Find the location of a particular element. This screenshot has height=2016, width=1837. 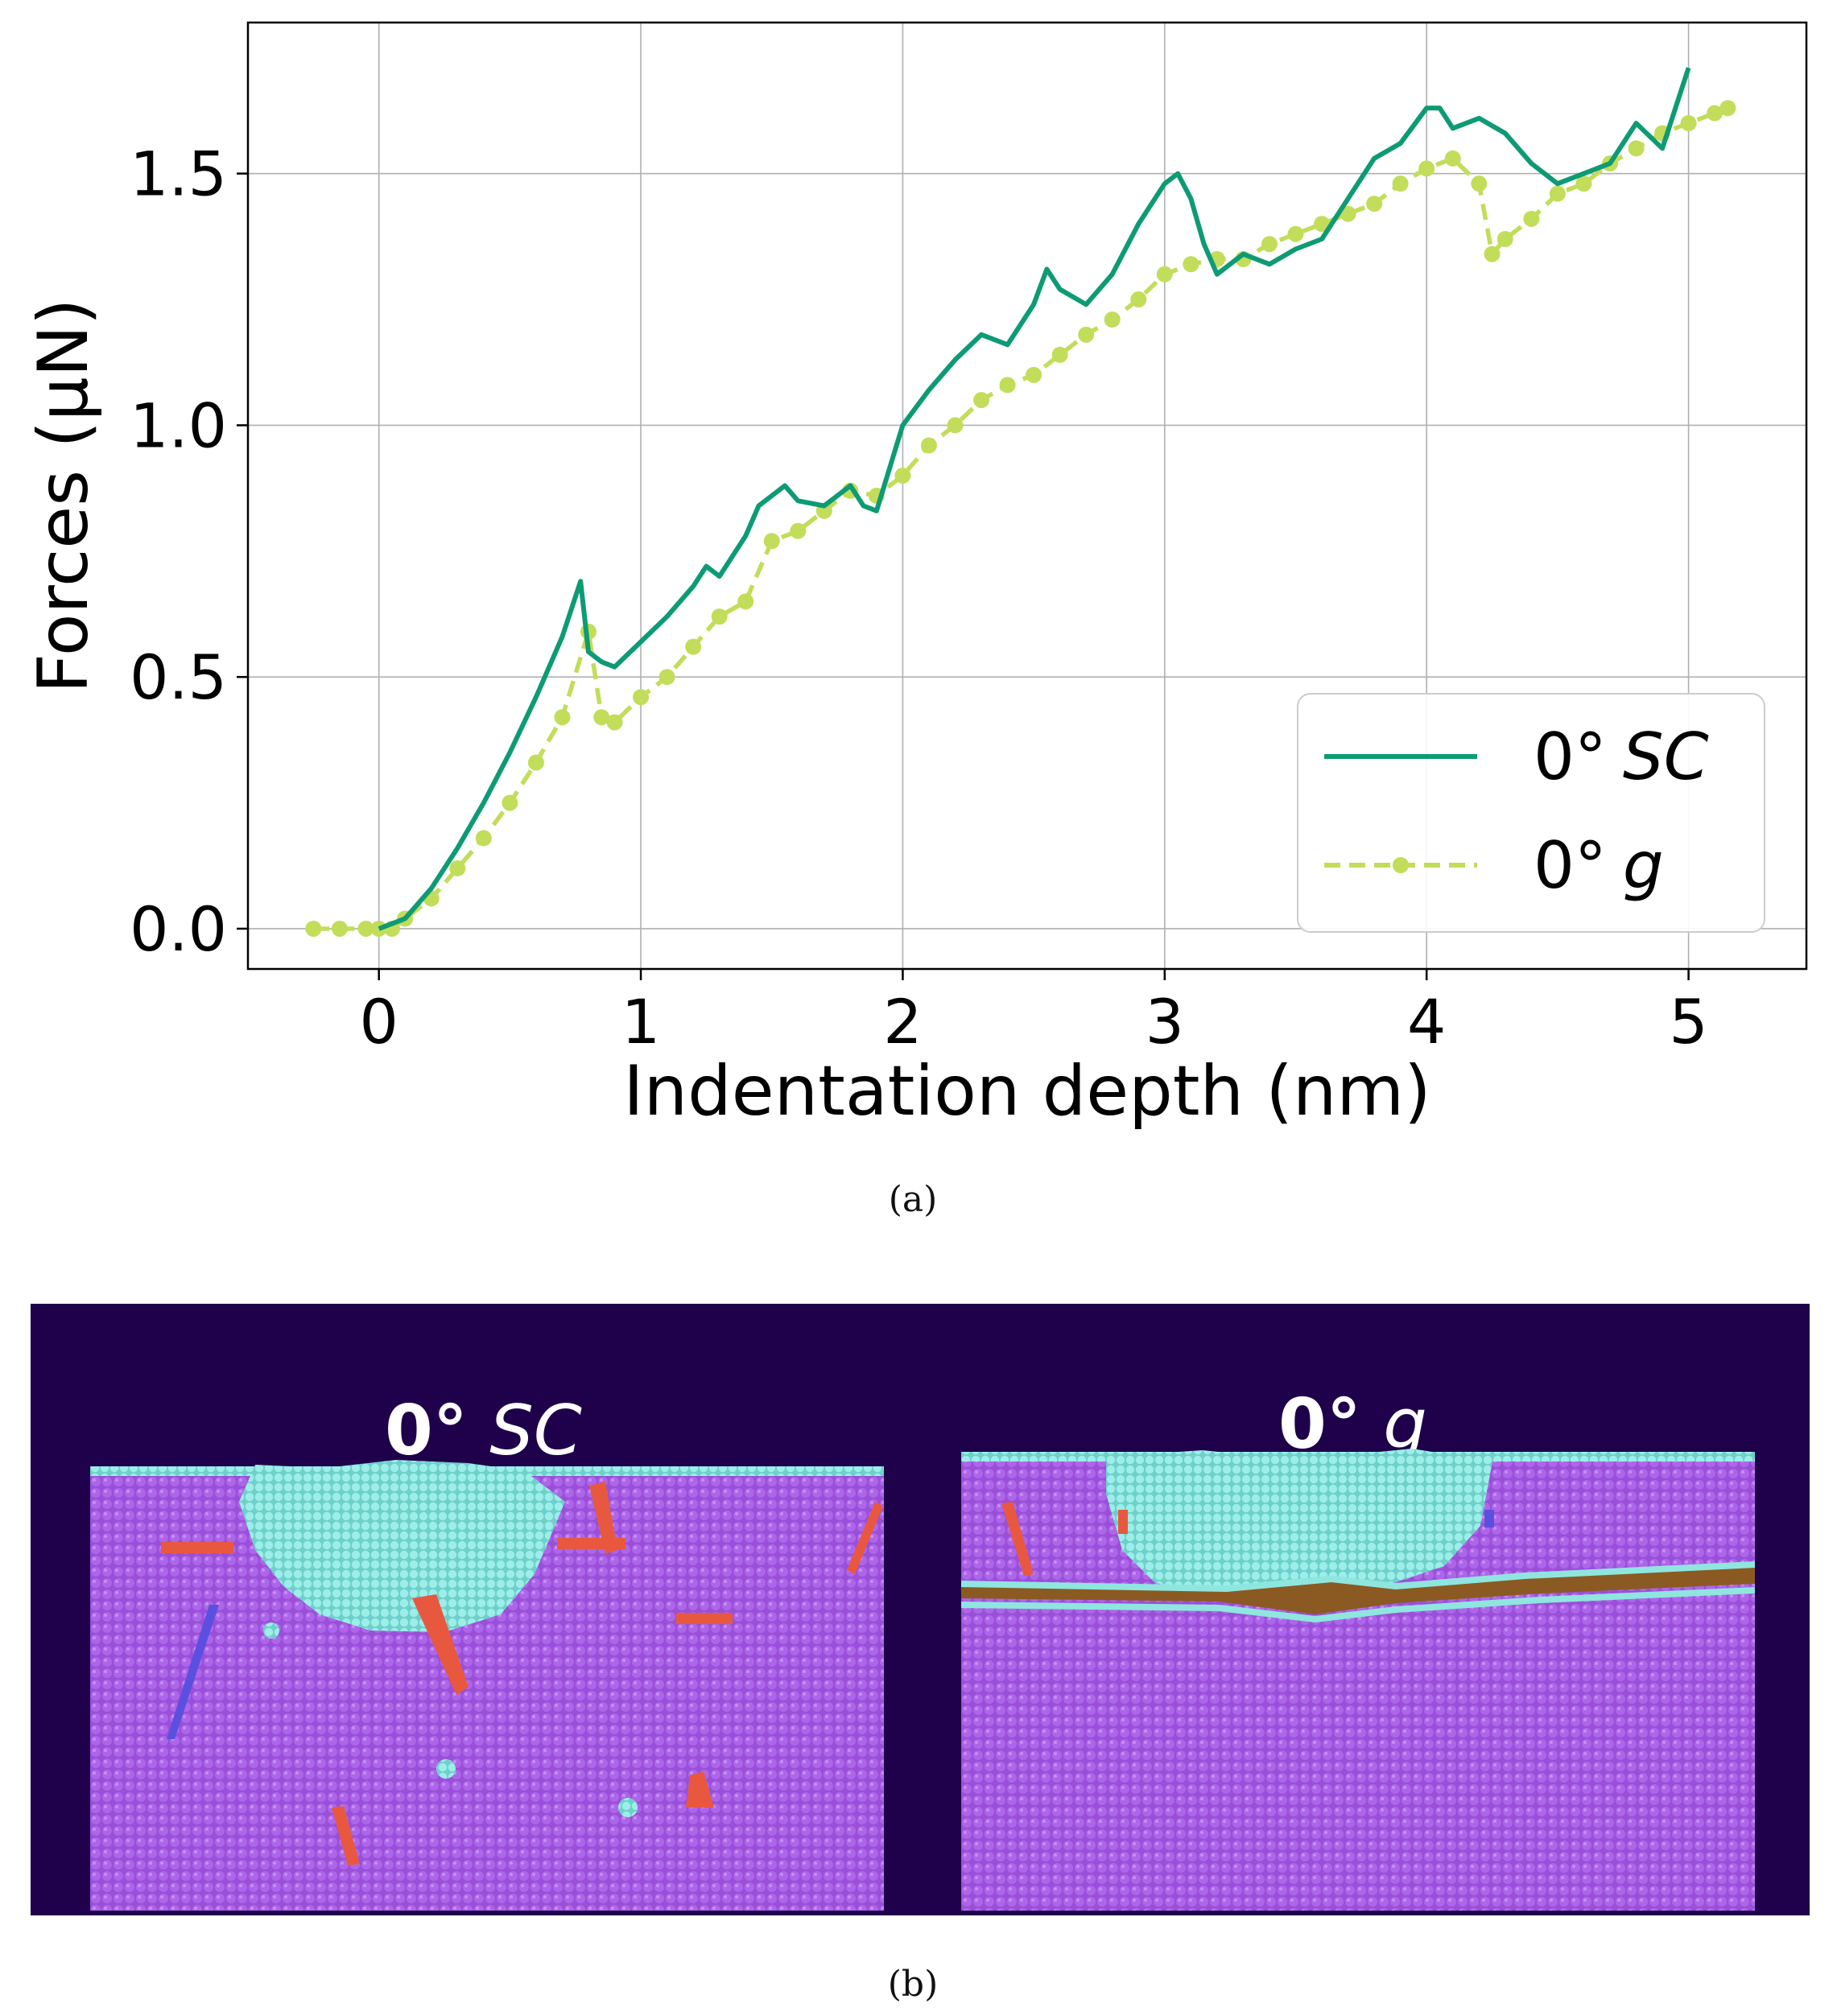

x-tick-label: 3 is located at coordinates (1165, 1021).